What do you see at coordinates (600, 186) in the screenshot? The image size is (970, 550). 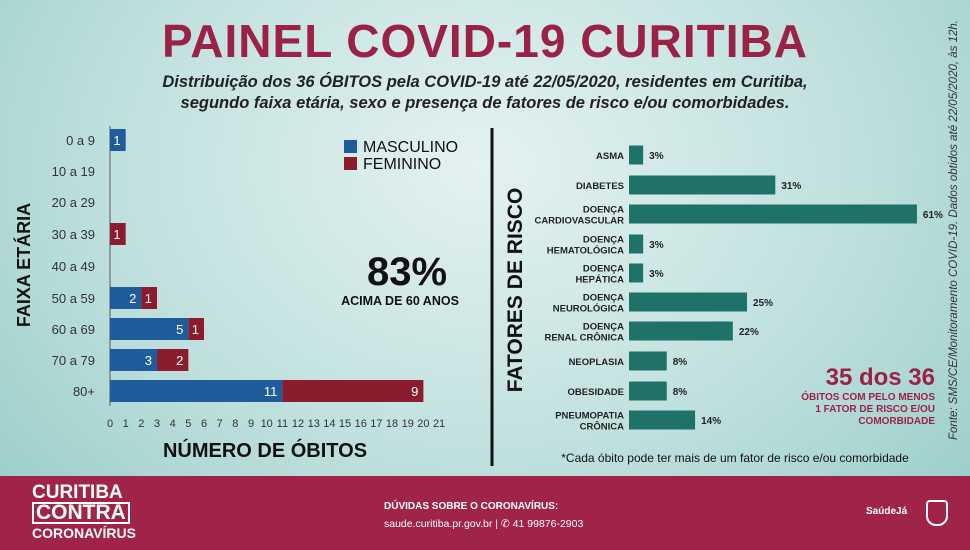 I see `category-label: DIABETES` at bounding box center [600, 186].